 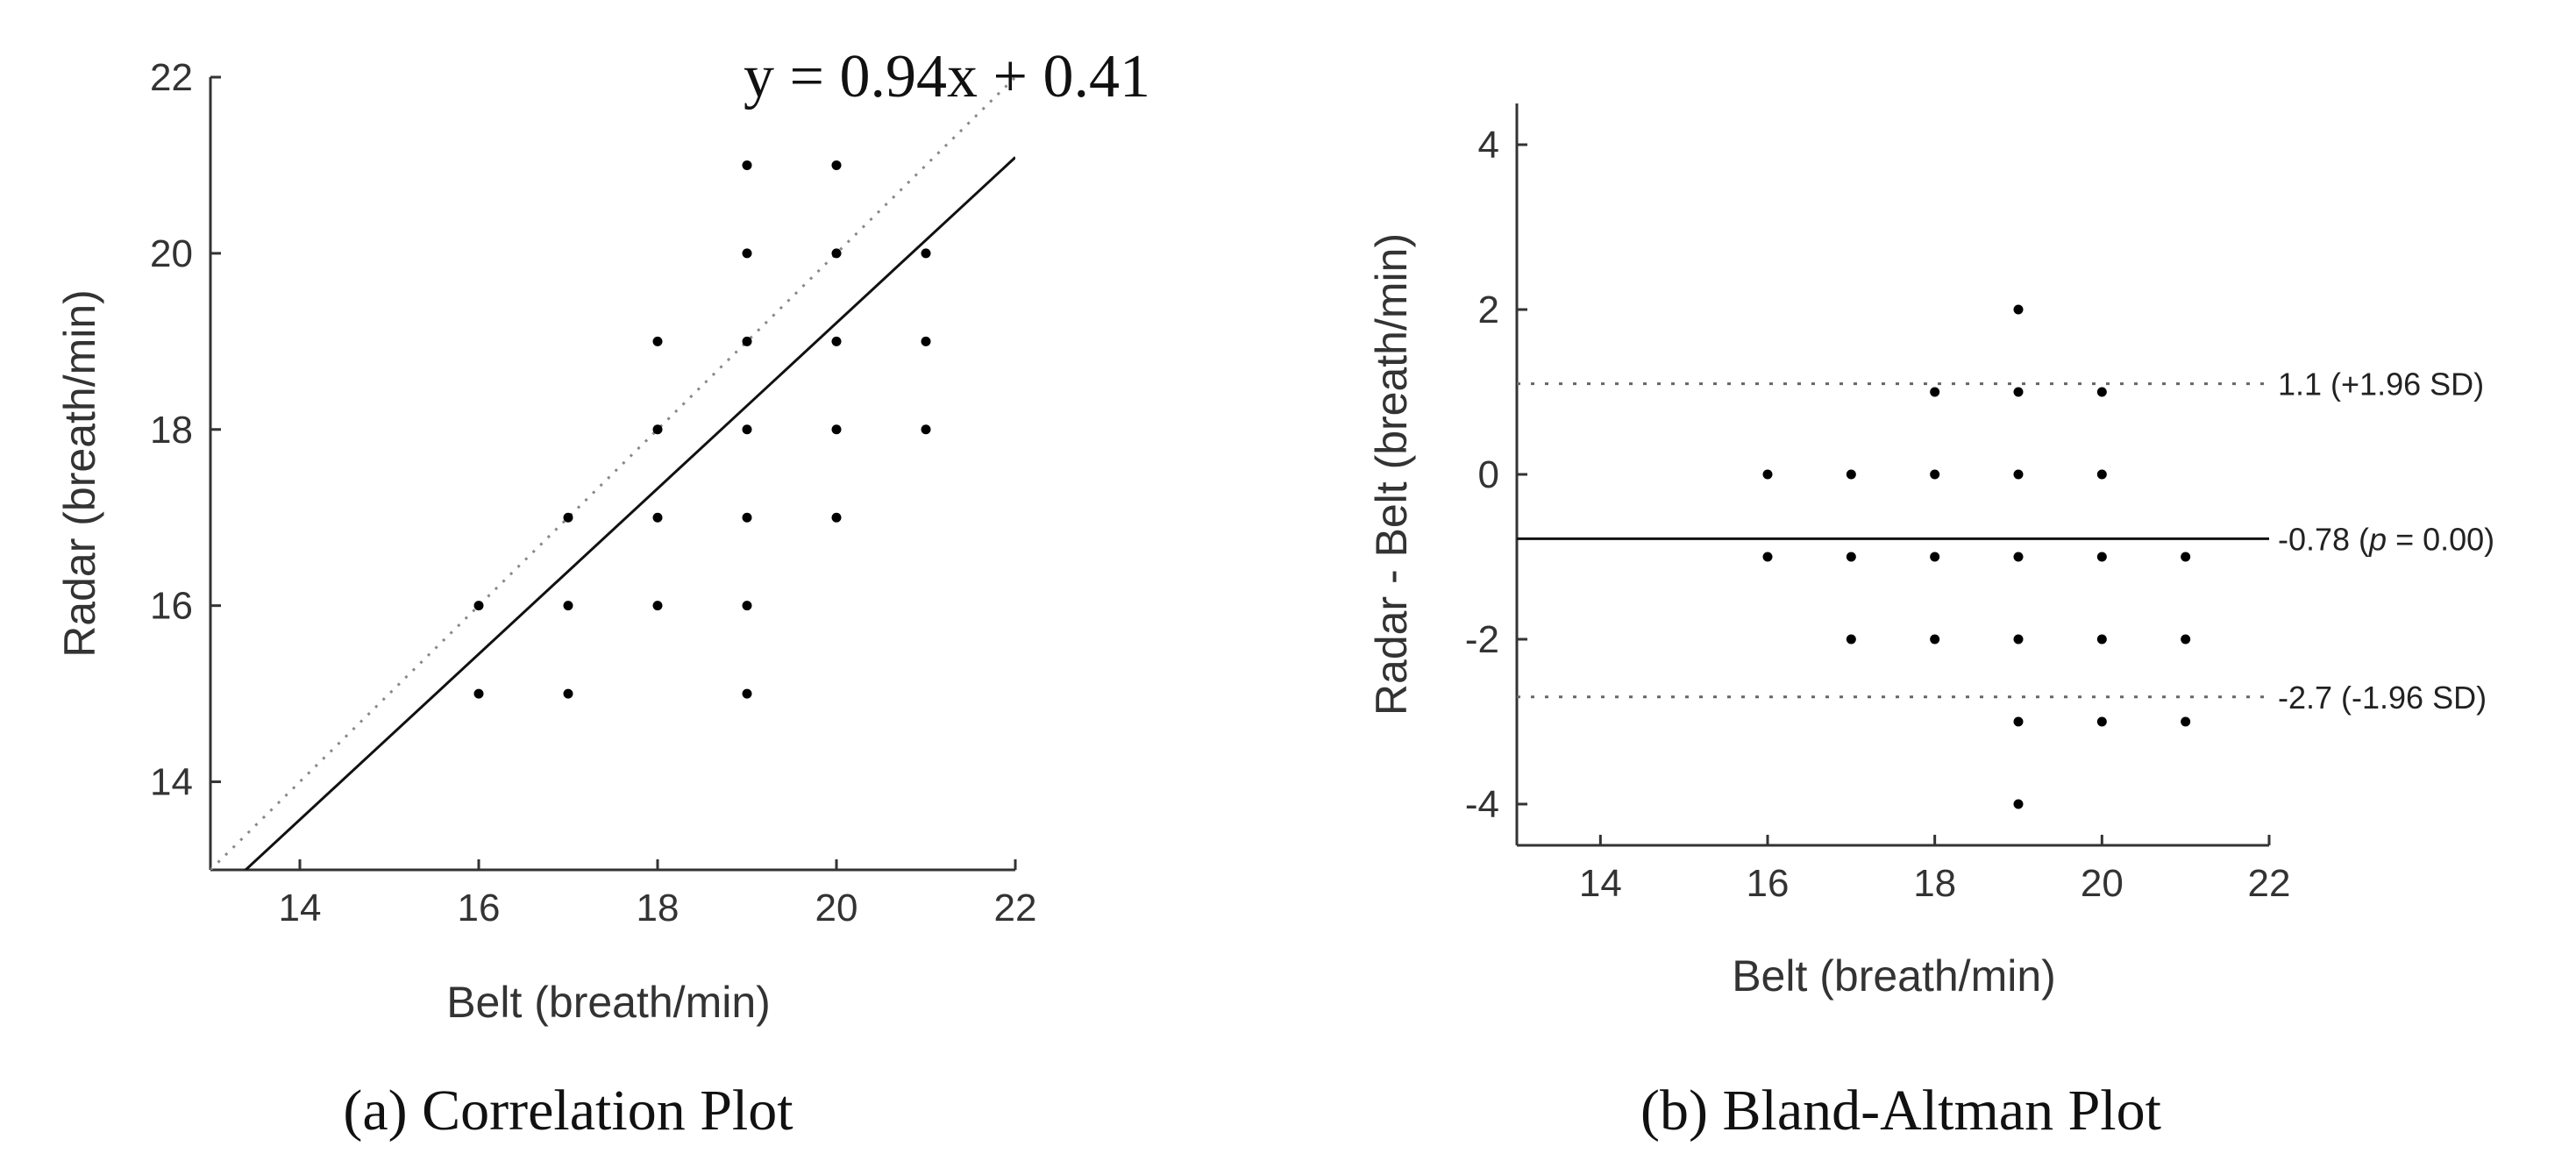 I want to click on y-tick-label: 2, so click(x=1488, y=309).